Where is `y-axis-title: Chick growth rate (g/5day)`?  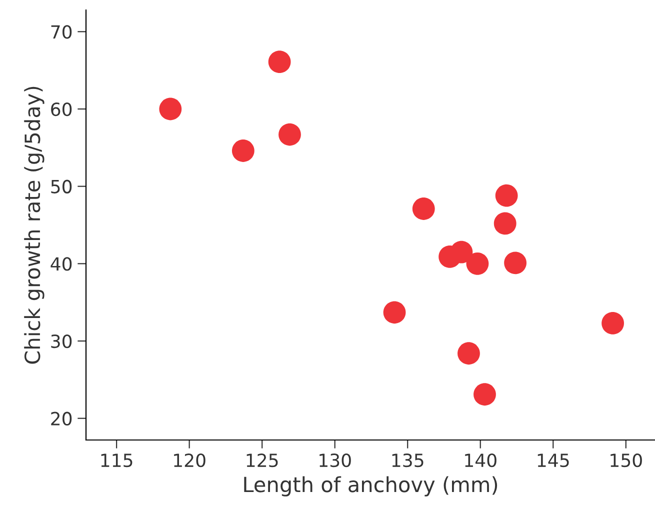 y-axis-title: Chick growth rate (g/5day) is located at coordinates (34, 225).